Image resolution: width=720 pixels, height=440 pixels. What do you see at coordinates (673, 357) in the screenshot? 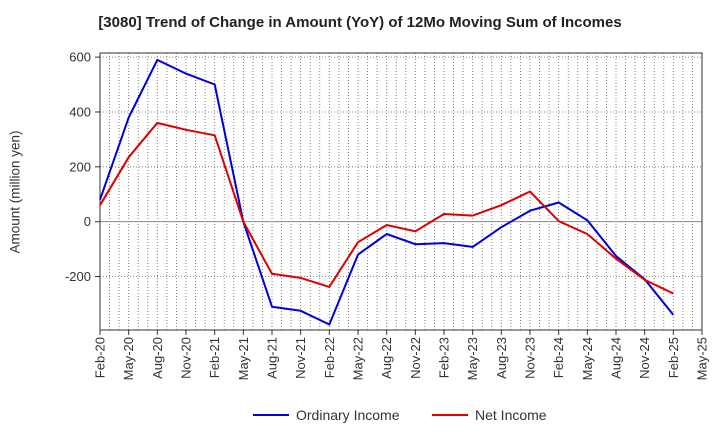
I see `x-tick-label: Feb-25` at bounding box center [673, 357].